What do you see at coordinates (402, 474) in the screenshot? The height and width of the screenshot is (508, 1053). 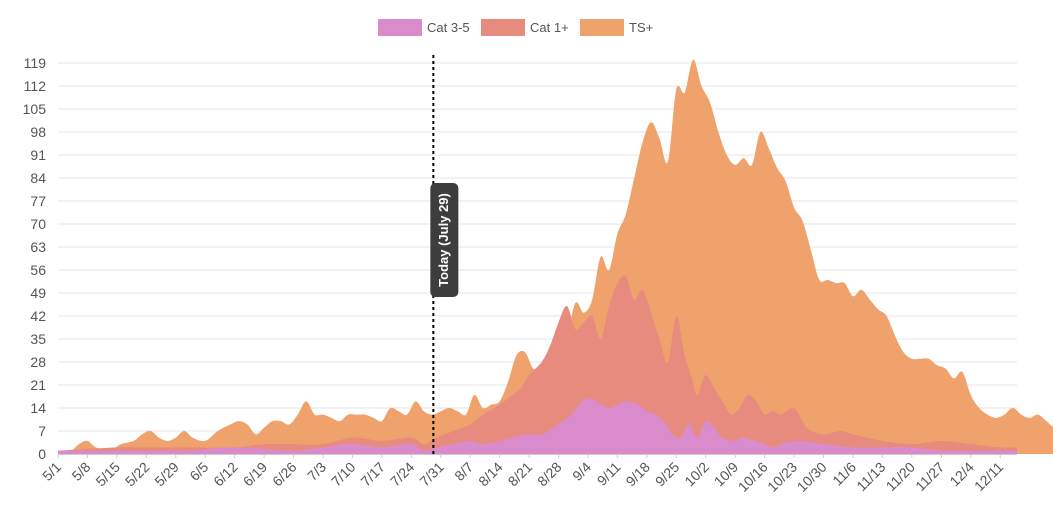 I see `x-tick-label: 7/24` at bounding box center [402, 474].